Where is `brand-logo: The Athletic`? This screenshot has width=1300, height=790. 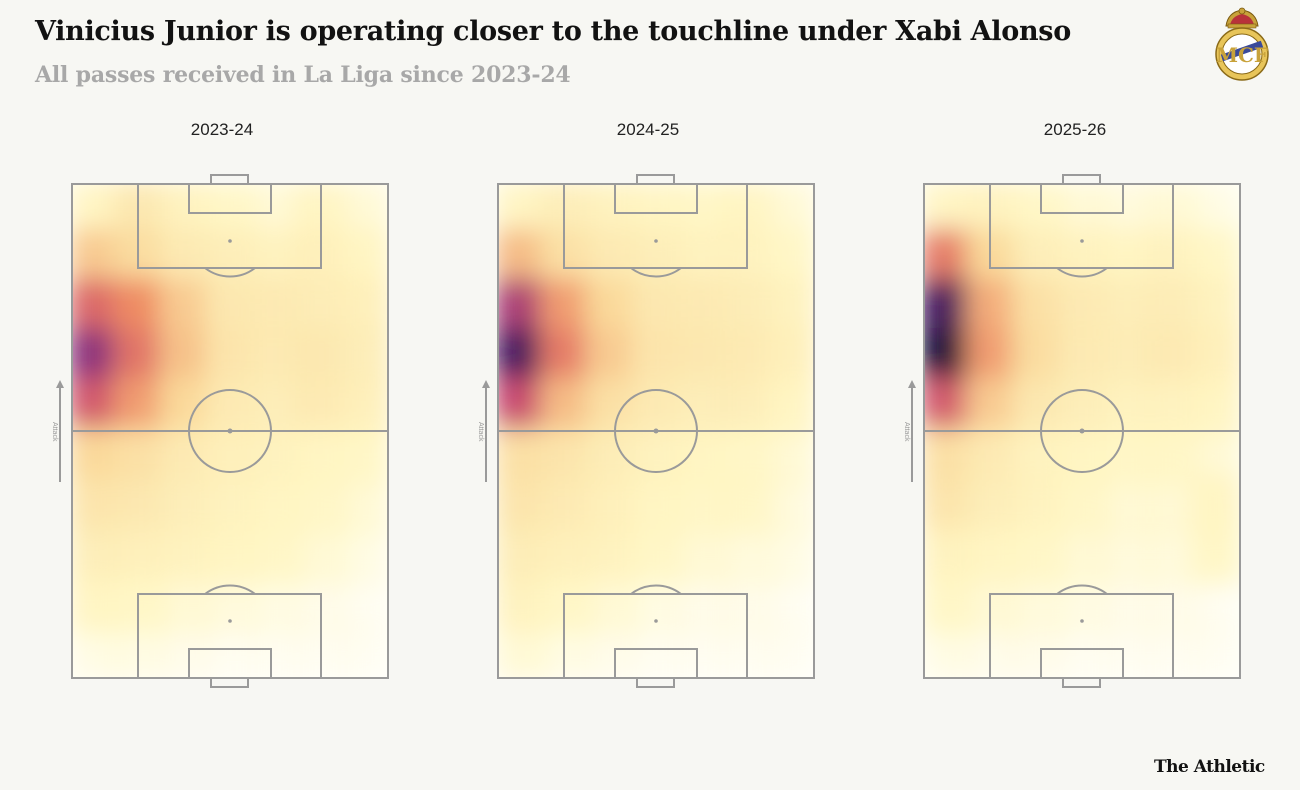 brand-logo: The Athletic is located at coordinates (1209, 767).